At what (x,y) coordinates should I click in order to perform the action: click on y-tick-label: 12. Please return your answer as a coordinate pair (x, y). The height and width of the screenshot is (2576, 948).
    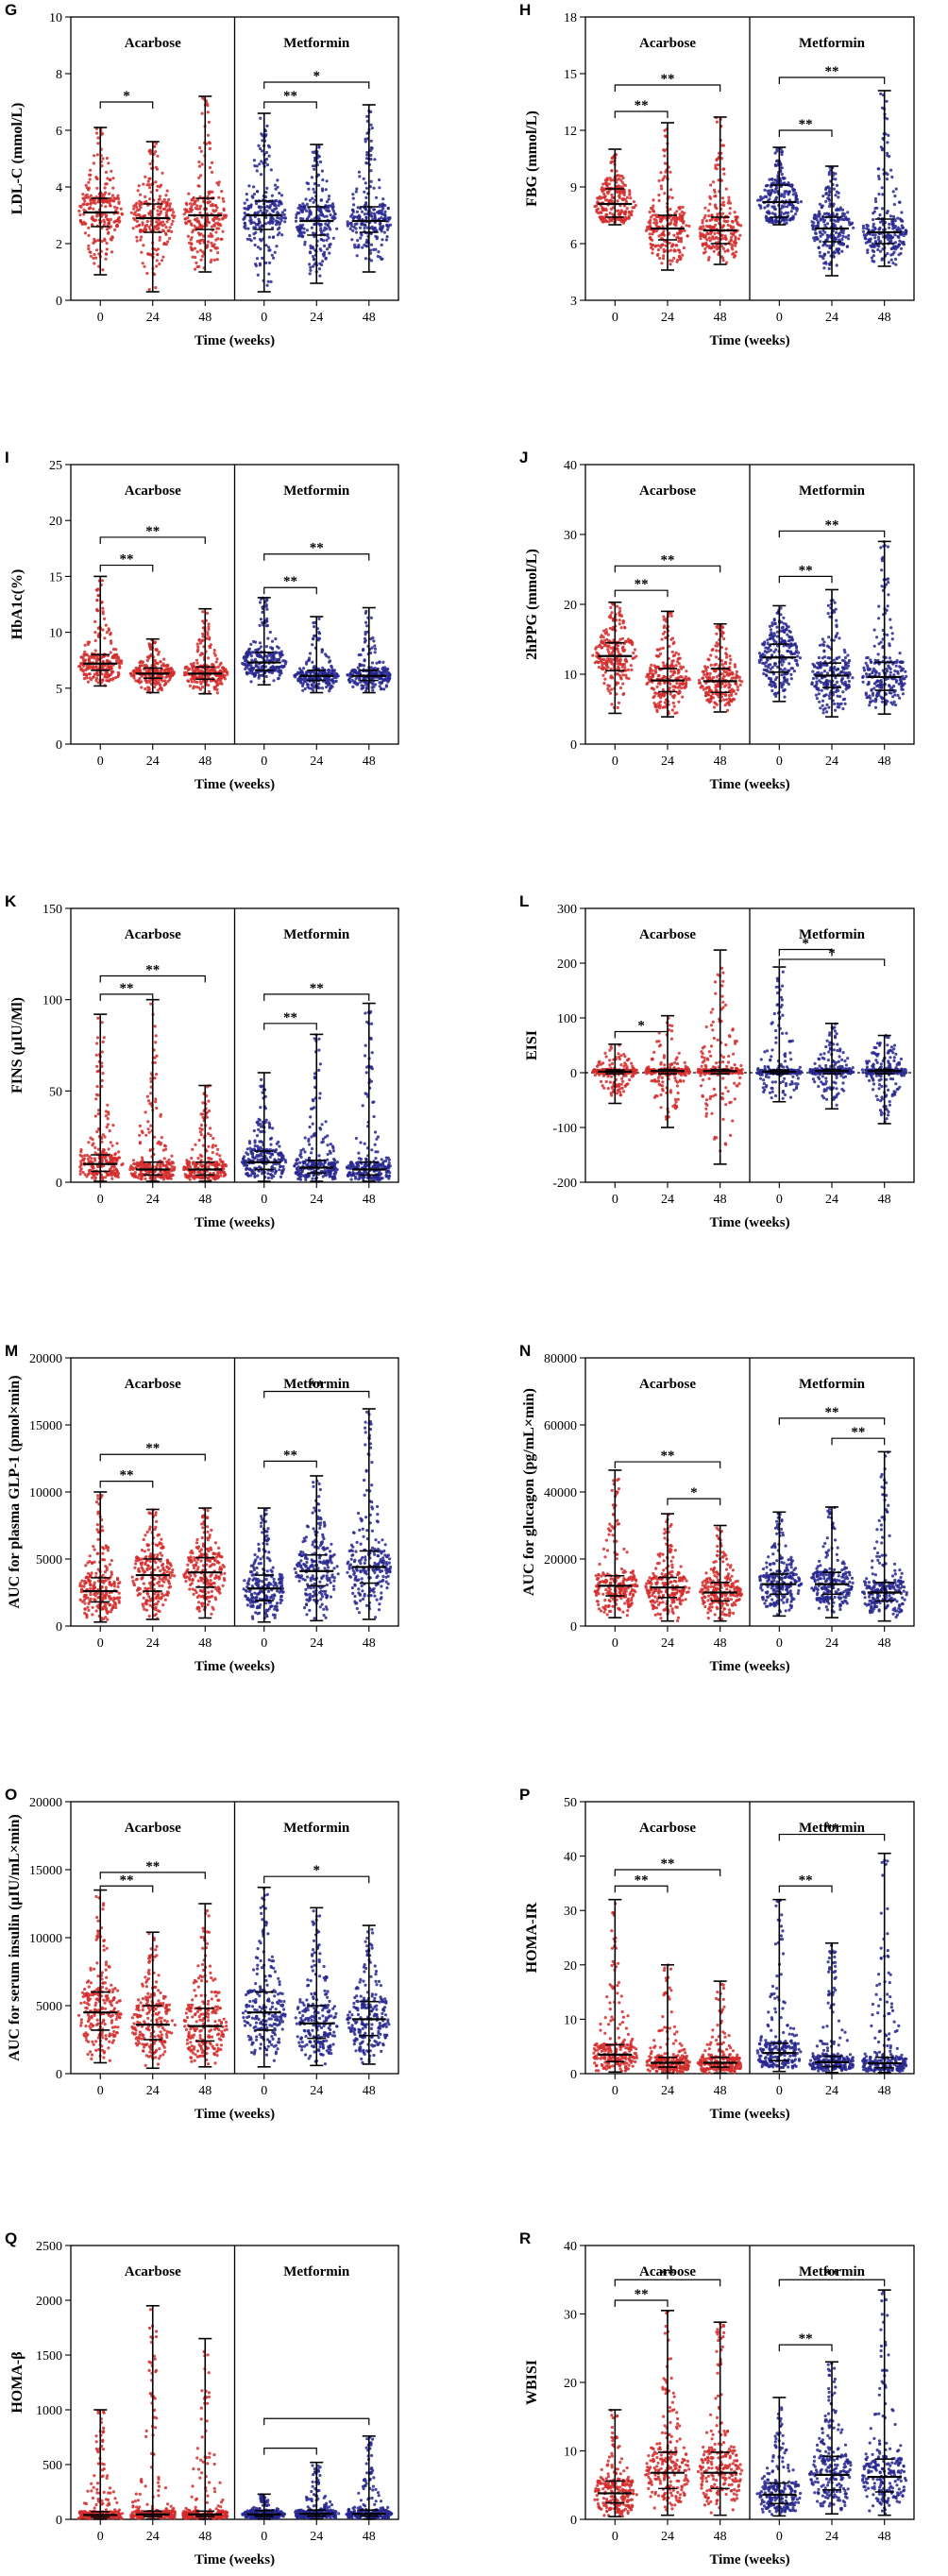
    Looking at the image, I should click on (570, 132).